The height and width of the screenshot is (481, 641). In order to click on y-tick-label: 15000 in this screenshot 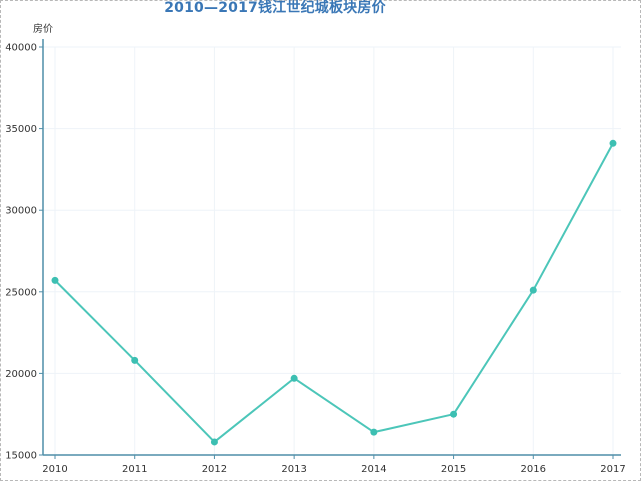, I will do `click(21, 456)`.